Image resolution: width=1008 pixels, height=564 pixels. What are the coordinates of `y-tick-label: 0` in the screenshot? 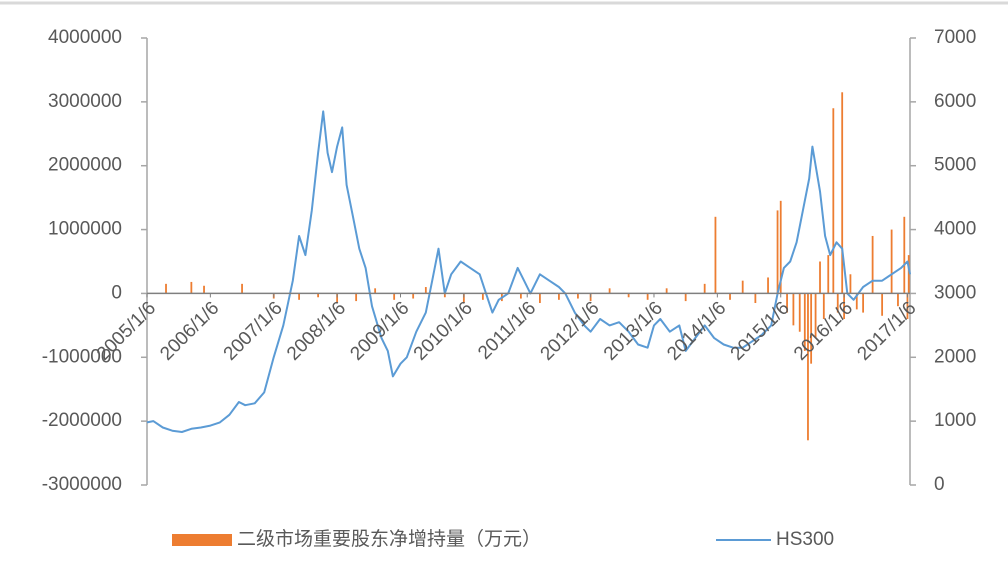 It's located at (116, 292).